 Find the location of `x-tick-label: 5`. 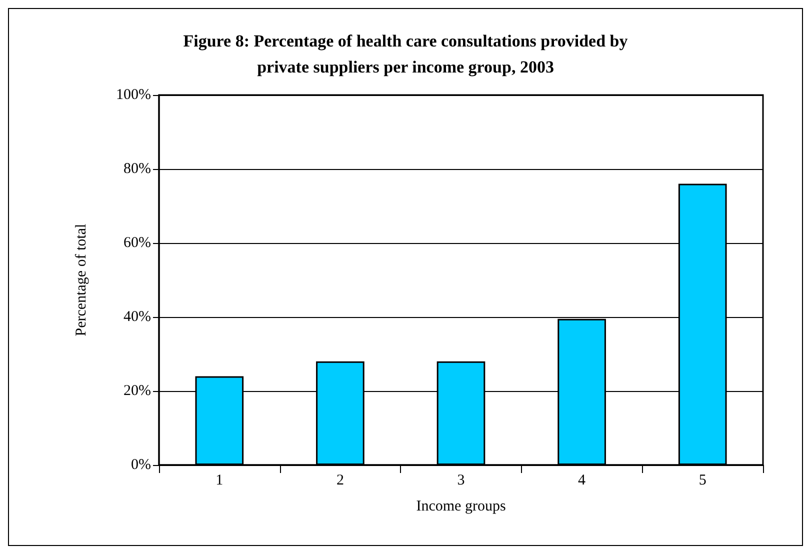

x-tick-label: 5 is located at coordinates (702, 480).